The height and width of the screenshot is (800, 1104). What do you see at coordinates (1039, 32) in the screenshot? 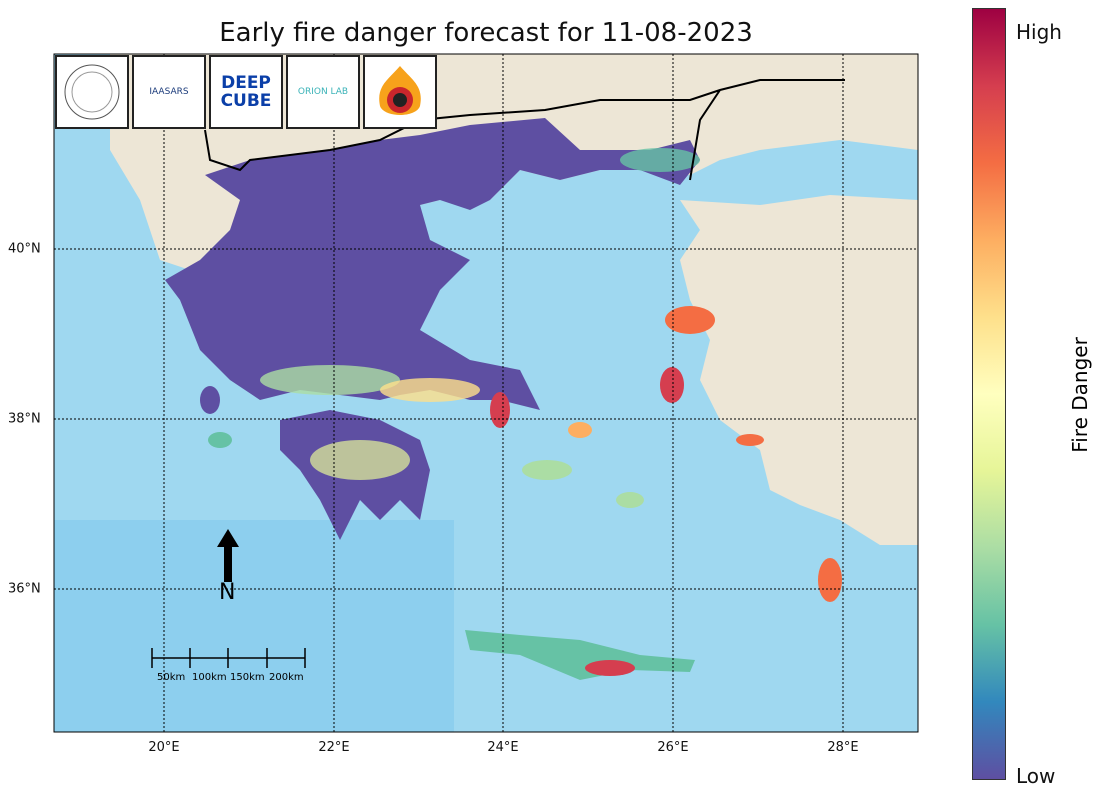
I see `colorbar-high-label: High` at bounding box center [1039, 32].